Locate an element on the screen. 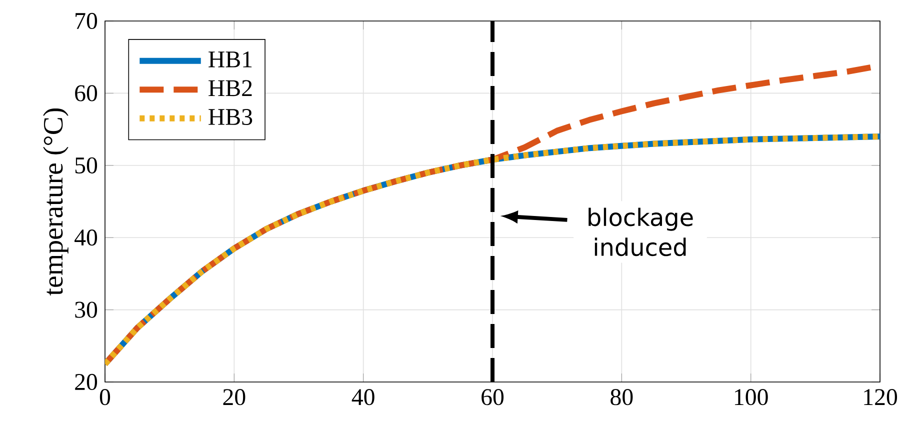 Image resolution: width=915 pixels, height=441 pixels. x-tick-label: 100 is located at coordinates (751, 397).